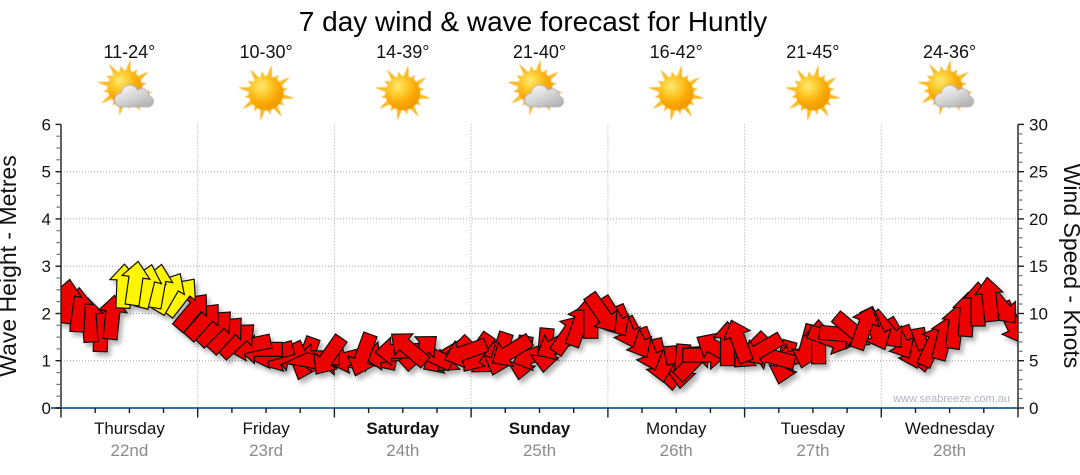 The width and height of the screenshot is (1080, 475). I want to click on svg-text: Friday, so click(266, 428).